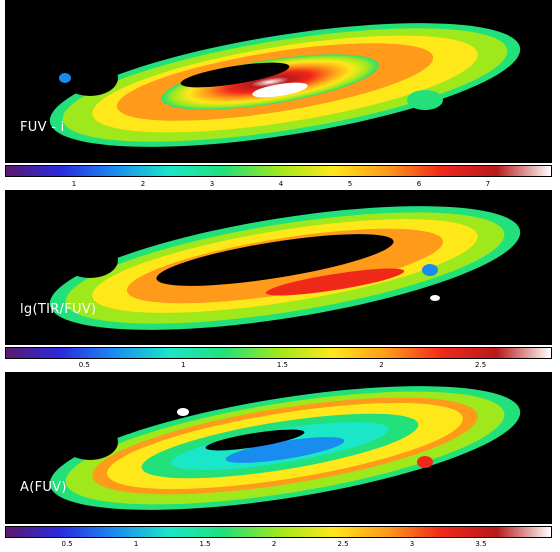 The height and width of the screenshot is (552, 560). I want to click on colorbar-tick-label: 7, so click(488, 184).